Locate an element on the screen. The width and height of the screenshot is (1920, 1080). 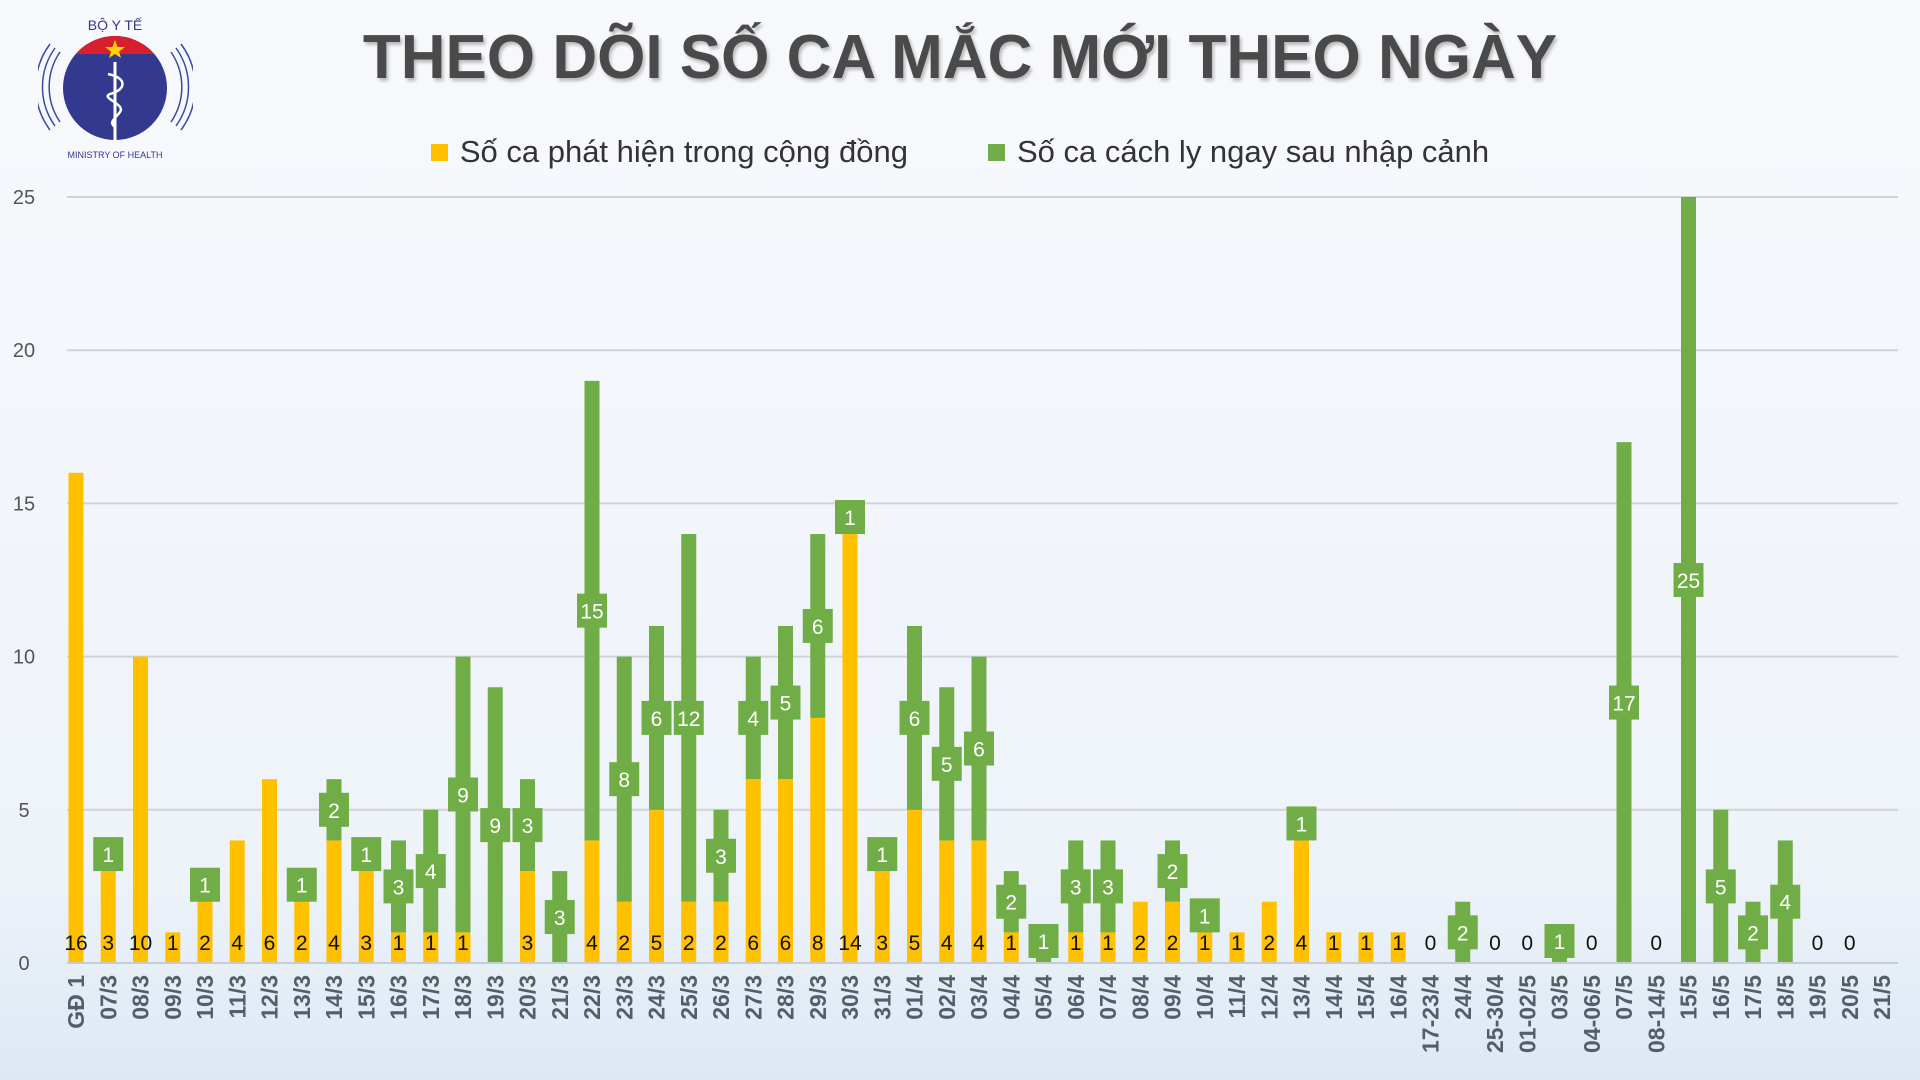
x-tick-label: 08-14/5 is located at coordinates (1656, 1014).